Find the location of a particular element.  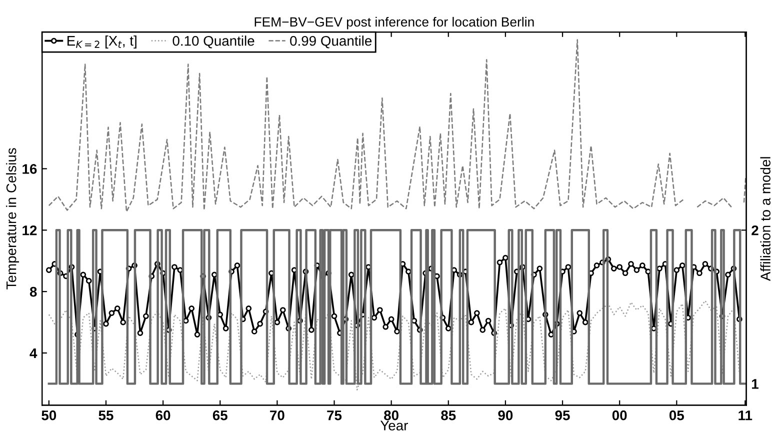

x-tick-label: 55 is located at coordinates (106, 415).